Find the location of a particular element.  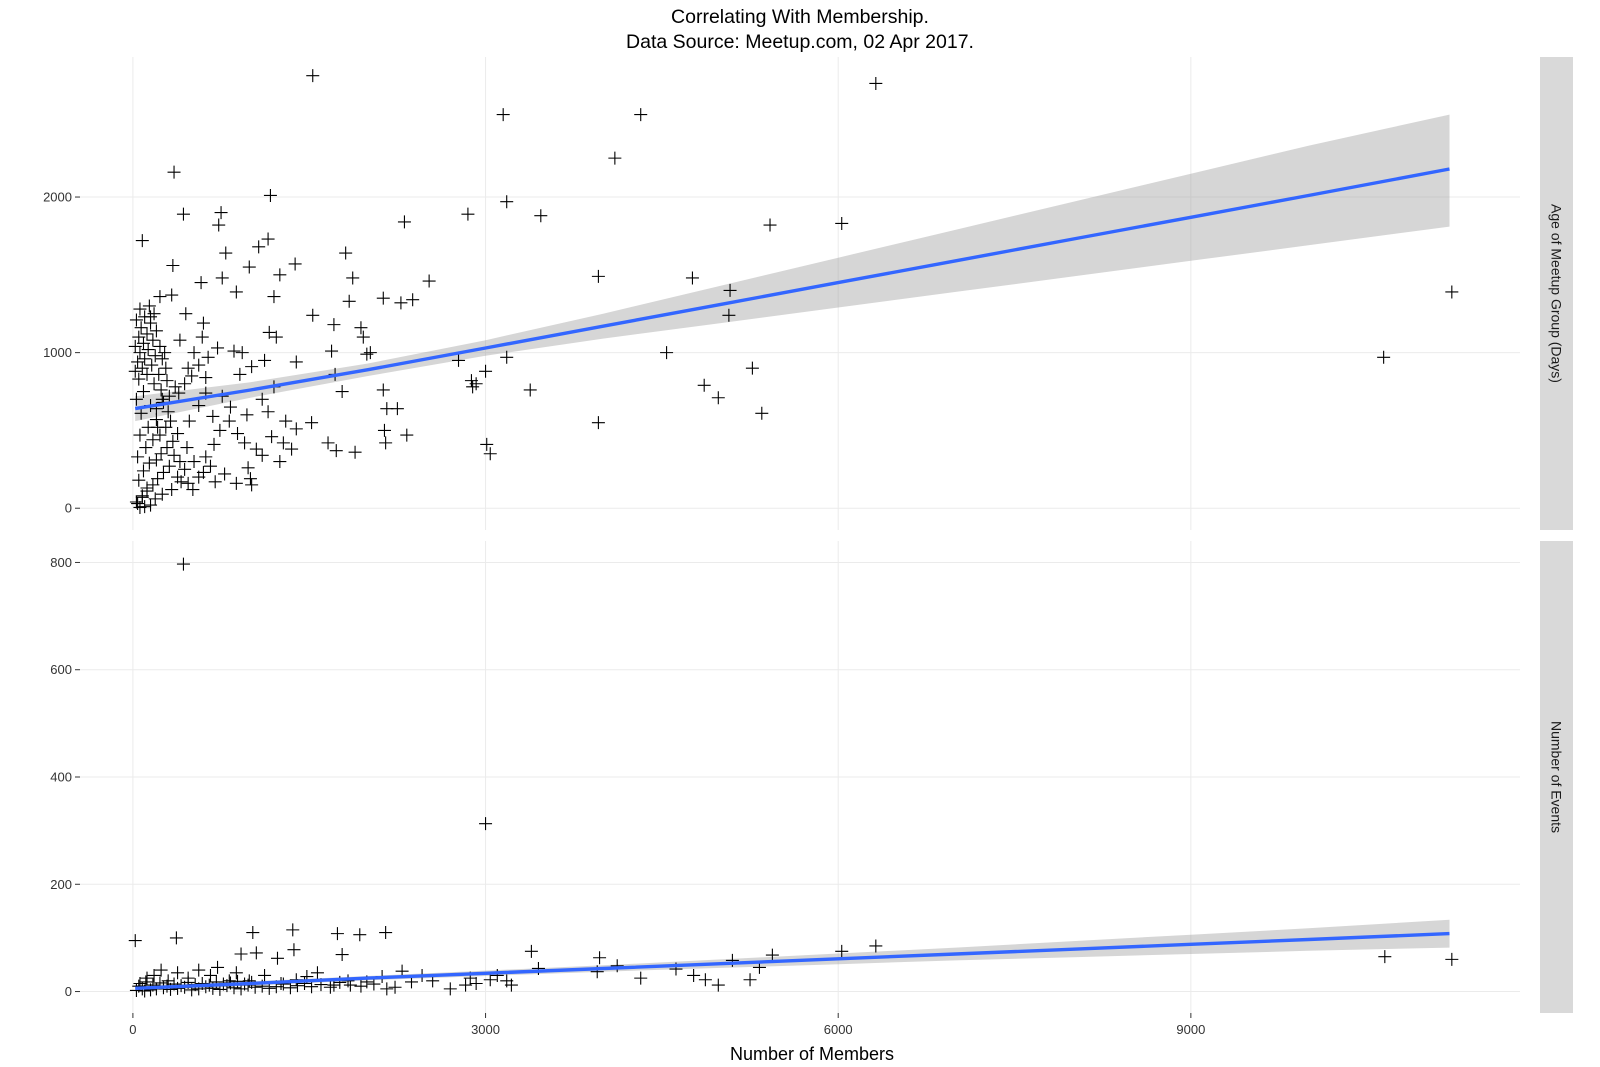

chart-title: Correlating With Membership. is located at coordinates (800, 17).